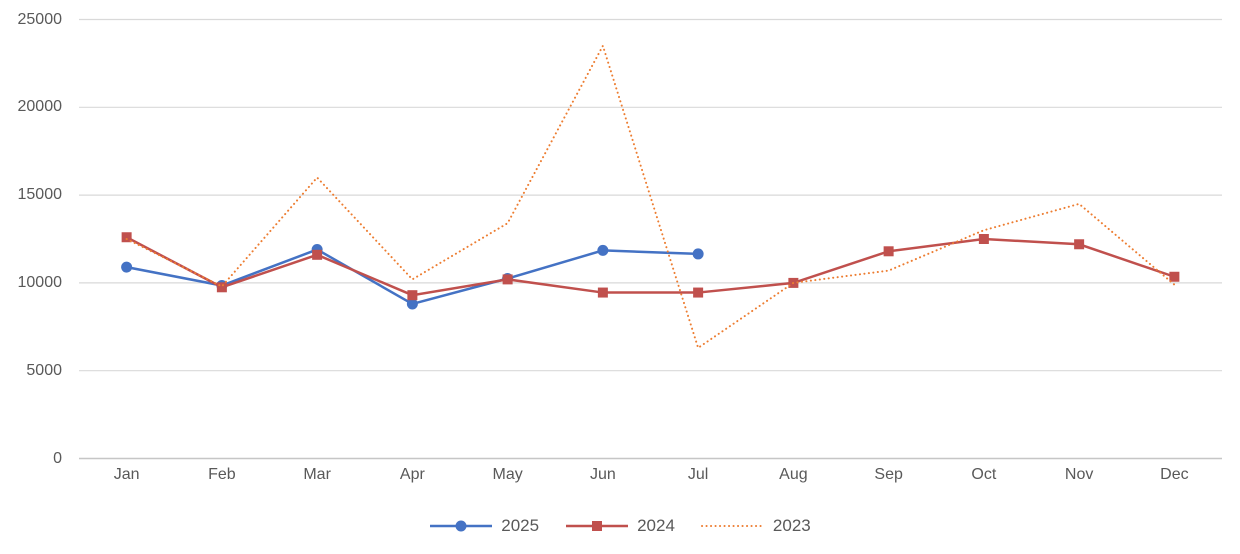  I want to click on legend-label: 2024, so click(656, 525).